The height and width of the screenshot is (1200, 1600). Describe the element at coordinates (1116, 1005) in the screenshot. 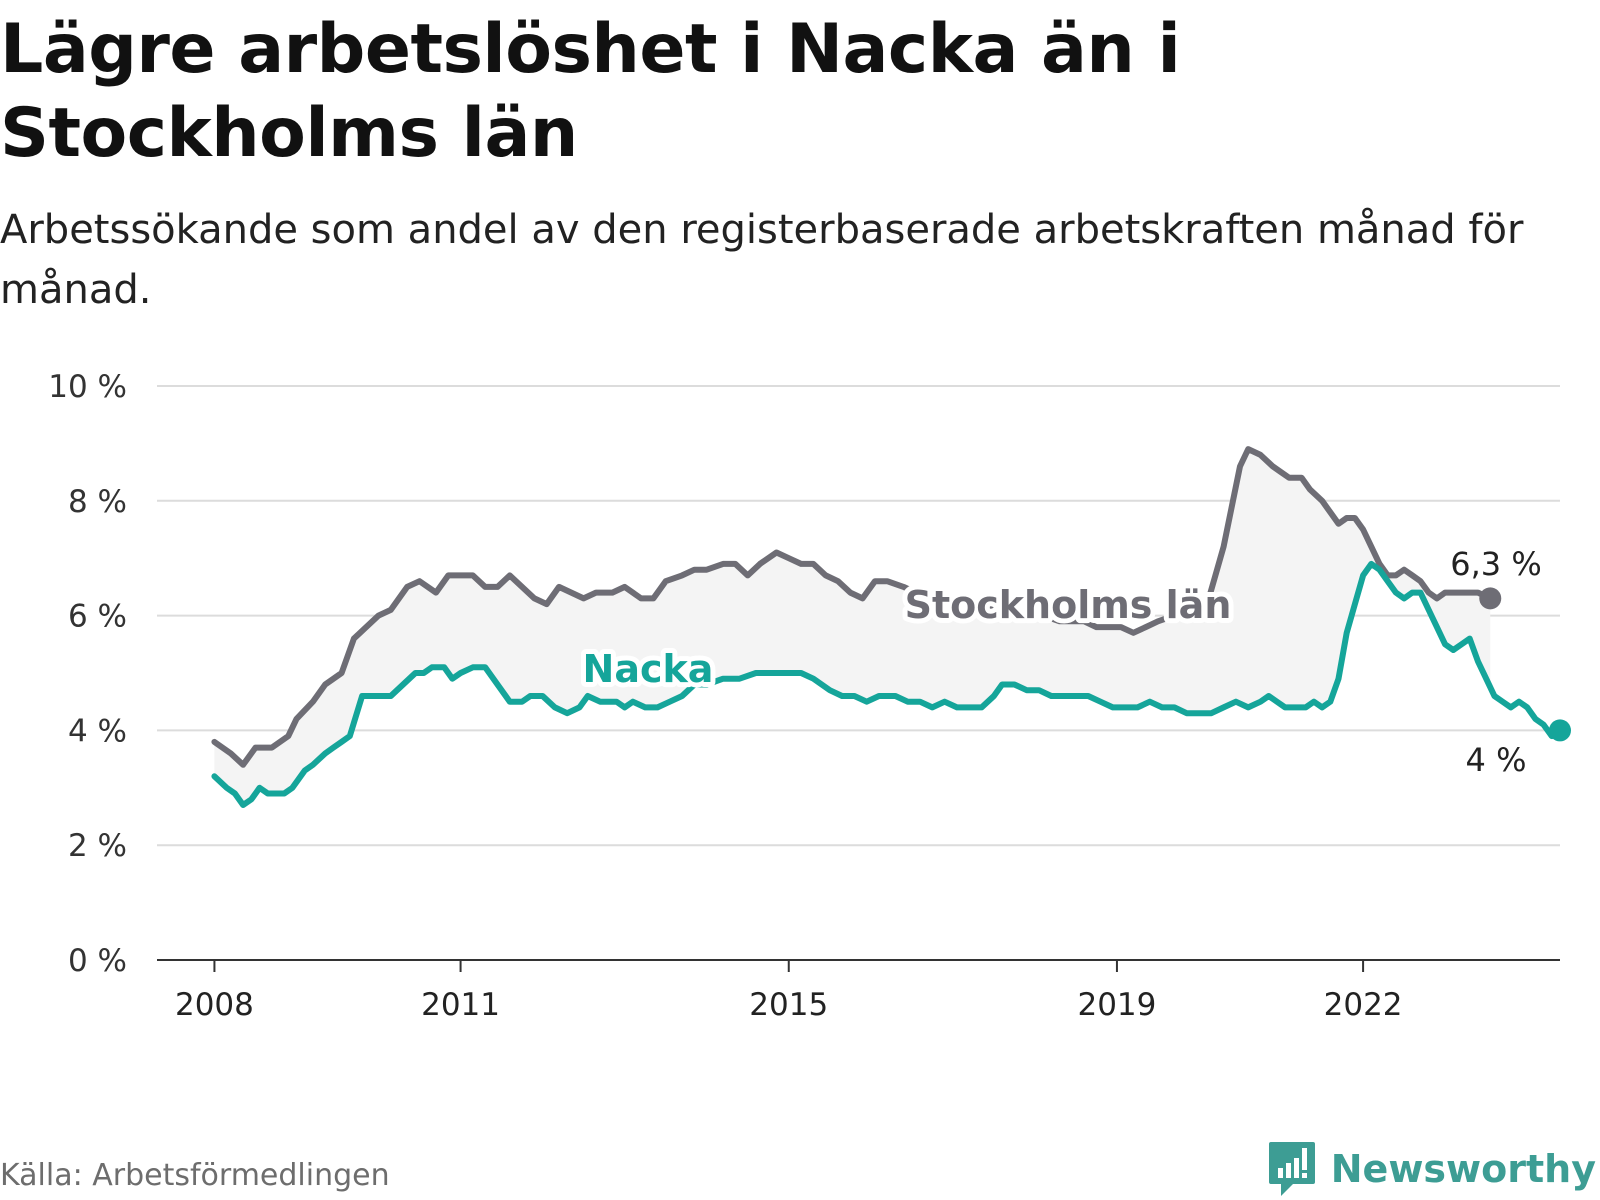

I see `x-tick-label: 2019` at that location.